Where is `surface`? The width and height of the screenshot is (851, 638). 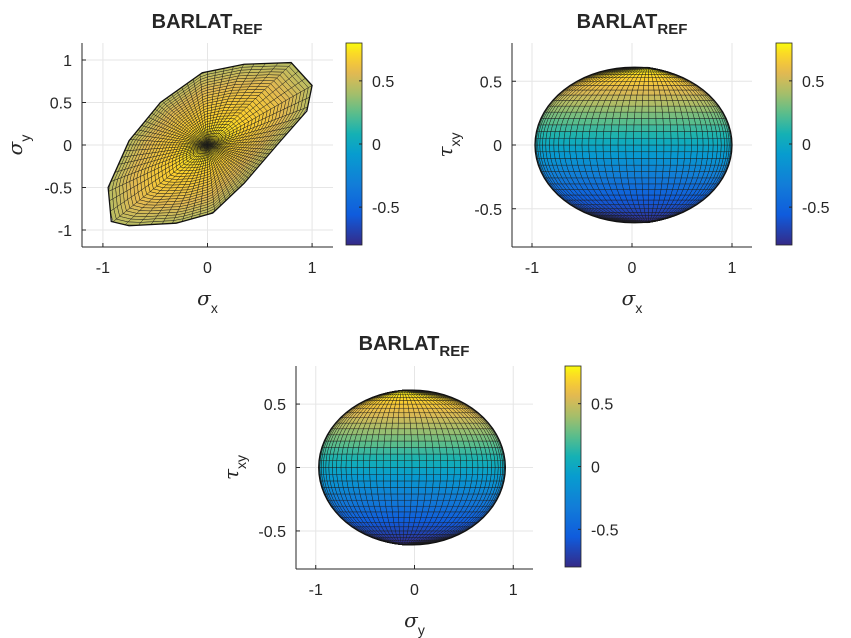
surface is located at coordinates (210, 144).